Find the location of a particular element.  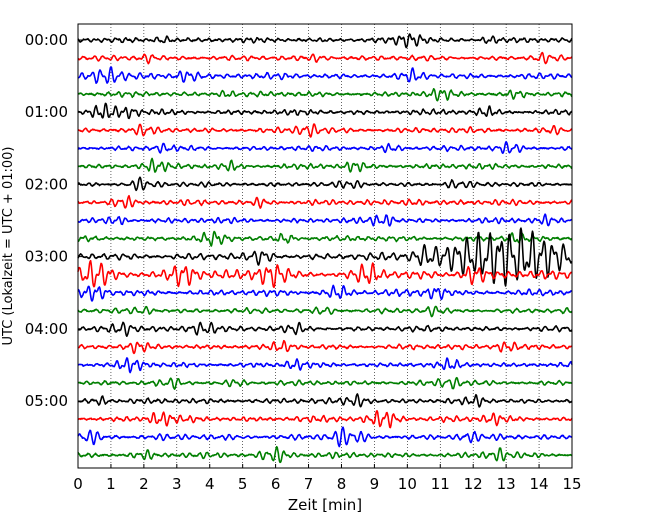

x-tick-label: 12 is located at coordinates (473, 484).